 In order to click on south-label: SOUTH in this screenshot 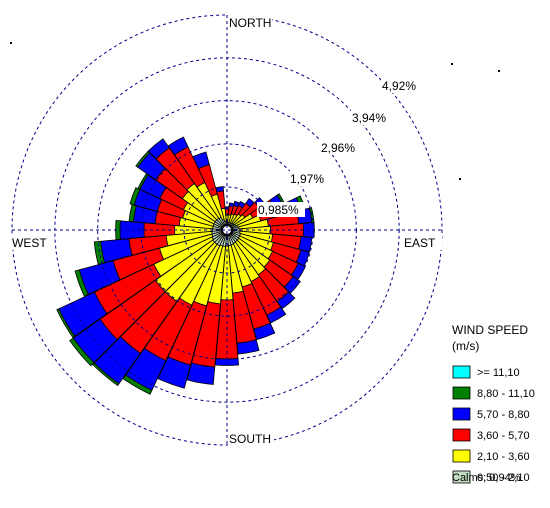, I will do `click(250, 439)`.